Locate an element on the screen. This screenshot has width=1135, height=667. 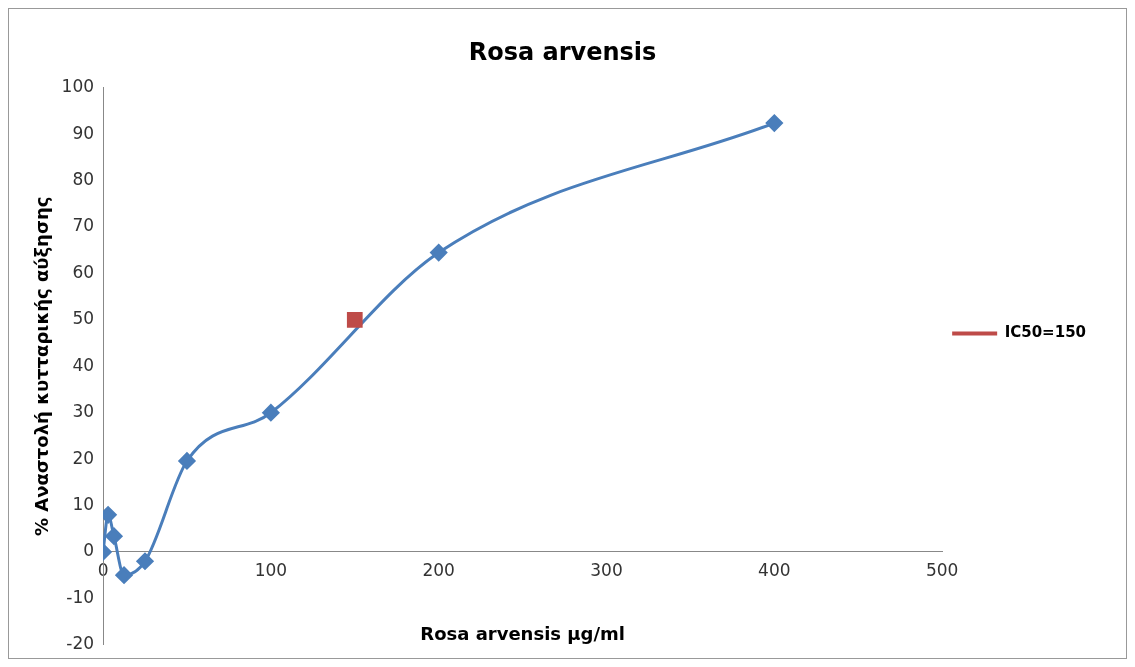
x-tick-label: 500 is located at coordinates (942, 569).